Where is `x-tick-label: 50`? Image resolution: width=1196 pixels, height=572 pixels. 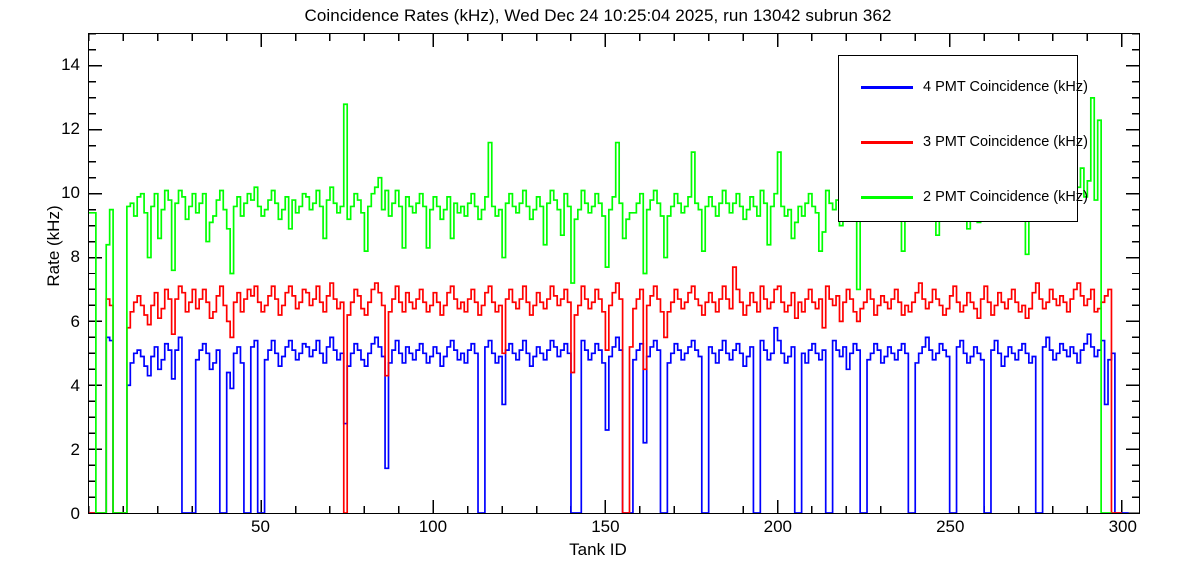 x-tick-label: 50 is located at coordinates (260, 526).